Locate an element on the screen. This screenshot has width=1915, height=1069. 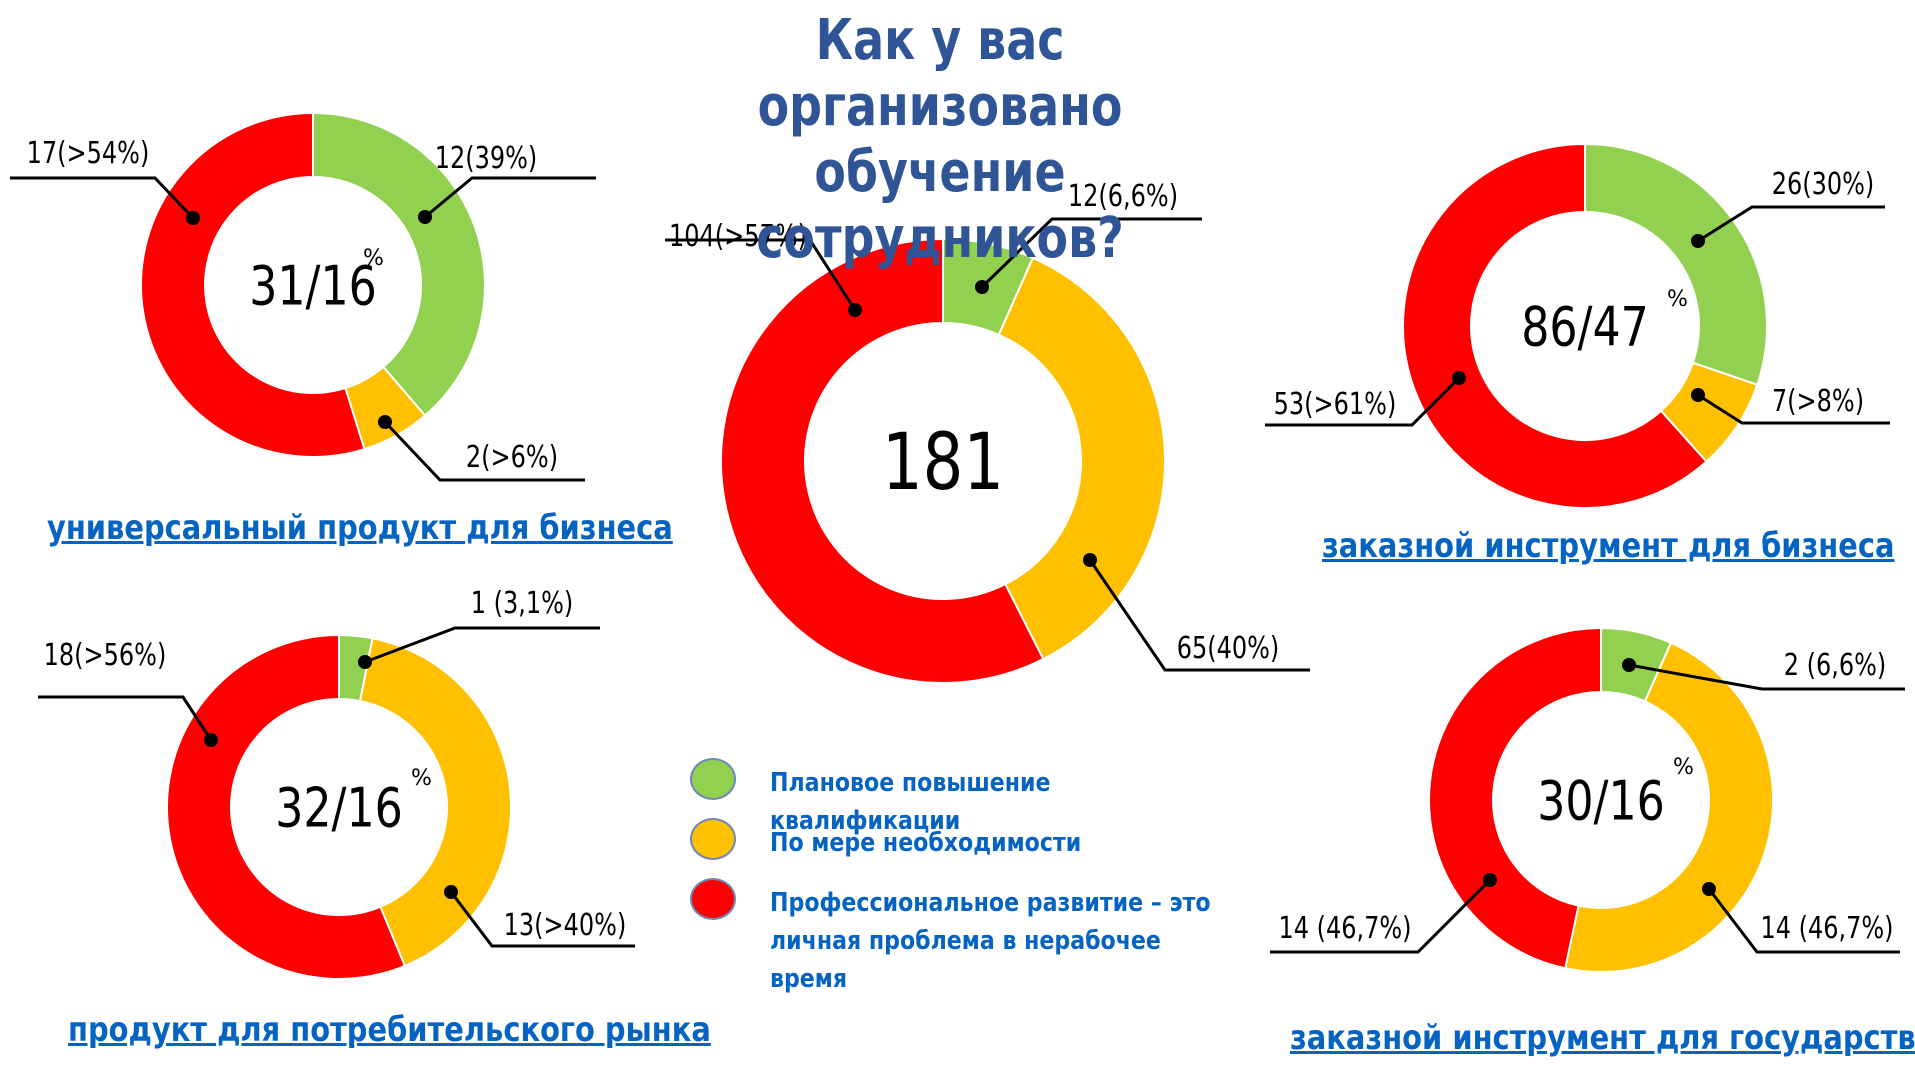
center-total-label: 86/47 is located at coordinates (1585, 326).